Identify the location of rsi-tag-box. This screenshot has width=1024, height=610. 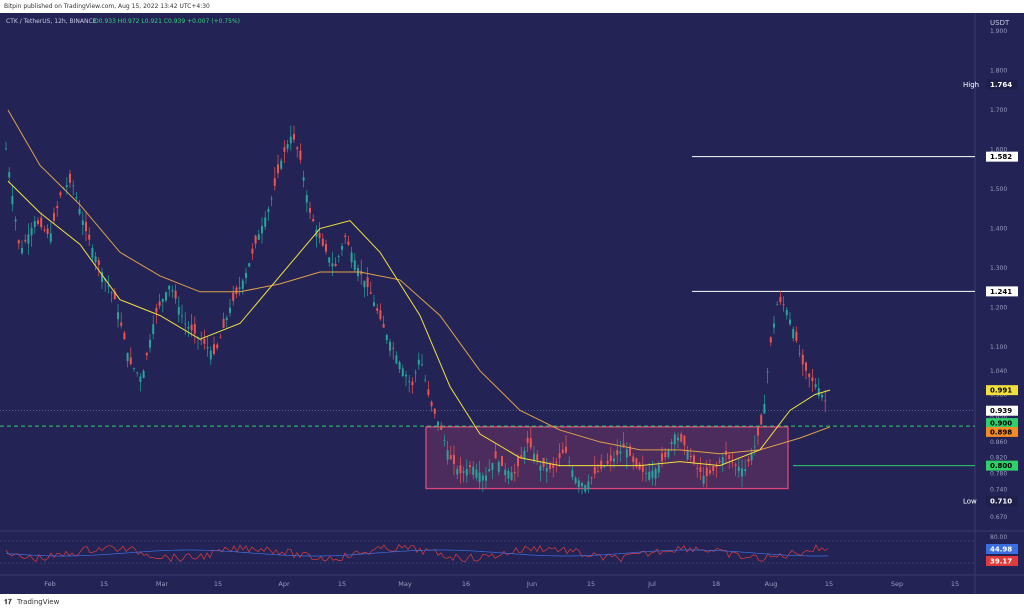
(1002, 549).